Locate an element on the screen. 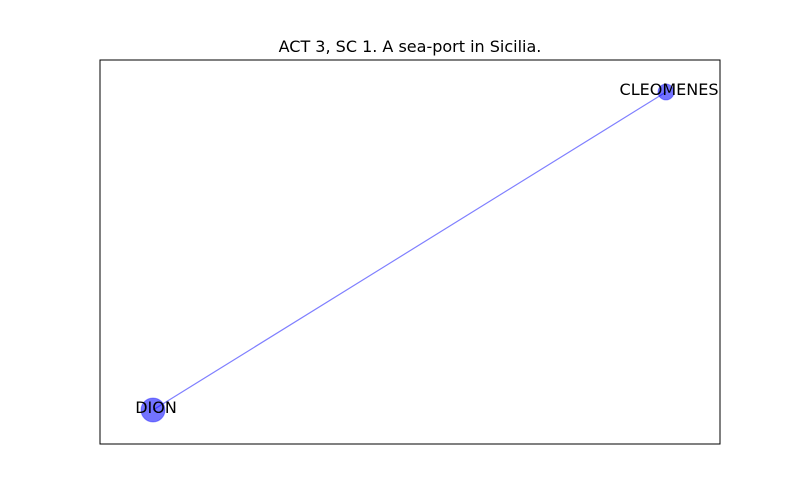 The image size is (800, 500). node-cleomenes is located at coordinates (666, 92).